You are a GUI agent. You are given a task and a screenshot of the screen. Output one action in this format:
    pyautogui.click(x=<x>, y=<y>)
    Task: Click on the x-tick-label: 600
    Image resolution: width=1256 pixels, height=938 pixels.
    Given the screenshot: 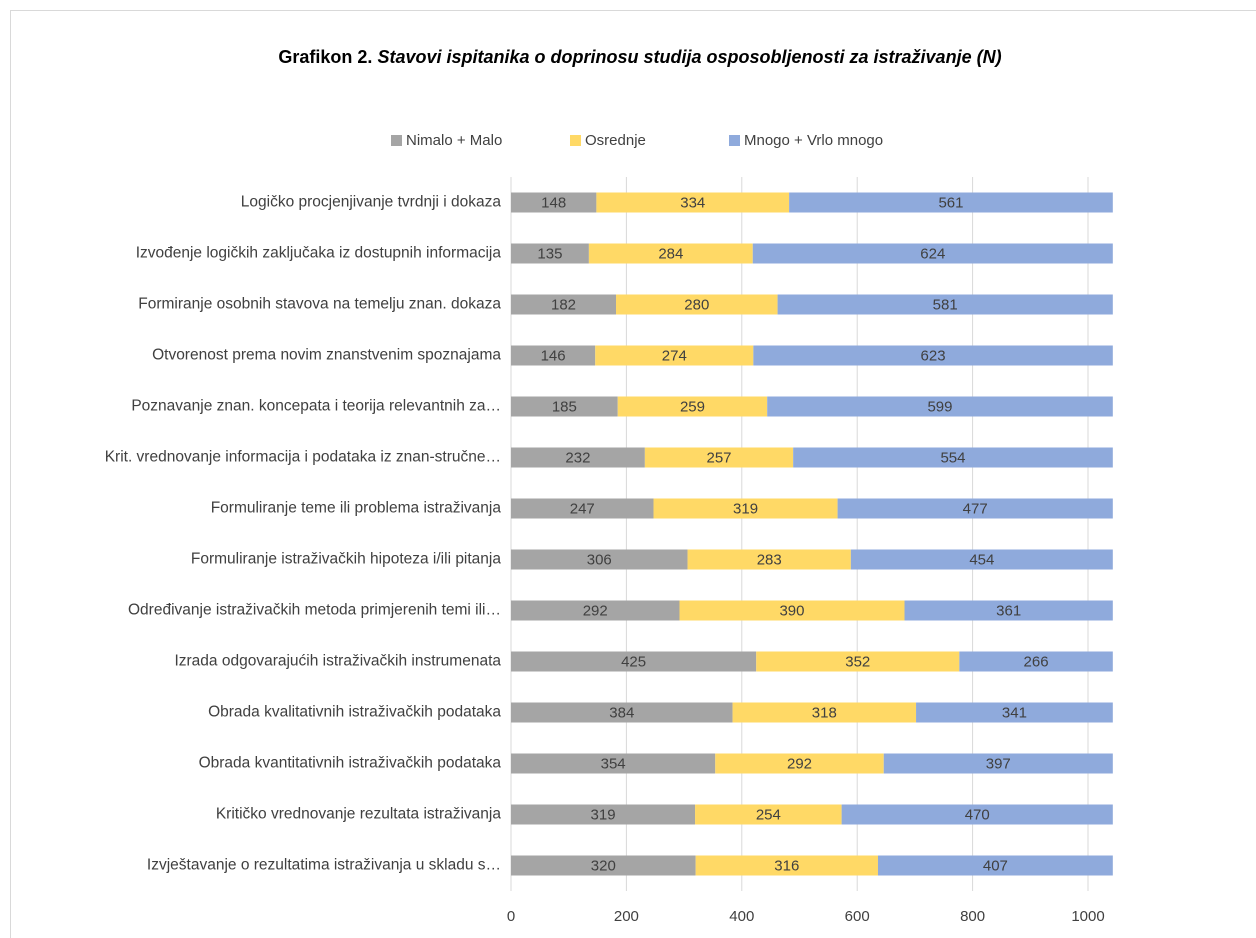 What is the action you would take?
    pyautogui.click(x=857, y=916)
    